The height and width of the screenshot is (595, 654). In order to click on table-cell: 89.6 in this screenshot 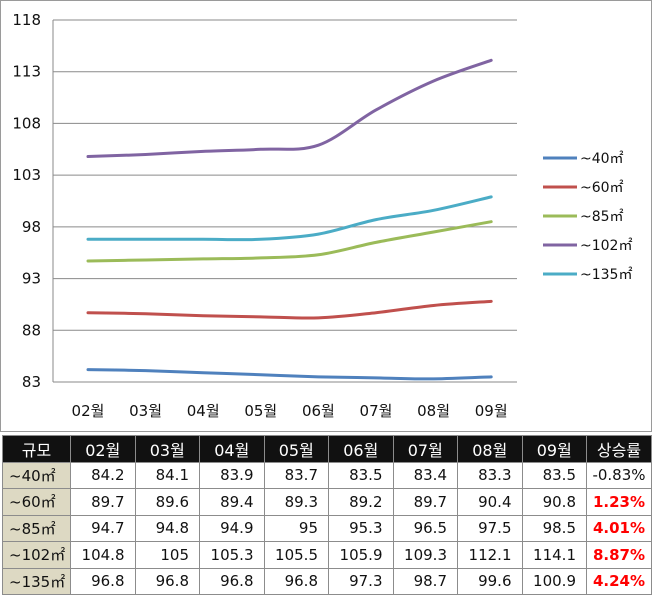, I will do `click(167, 502)`.